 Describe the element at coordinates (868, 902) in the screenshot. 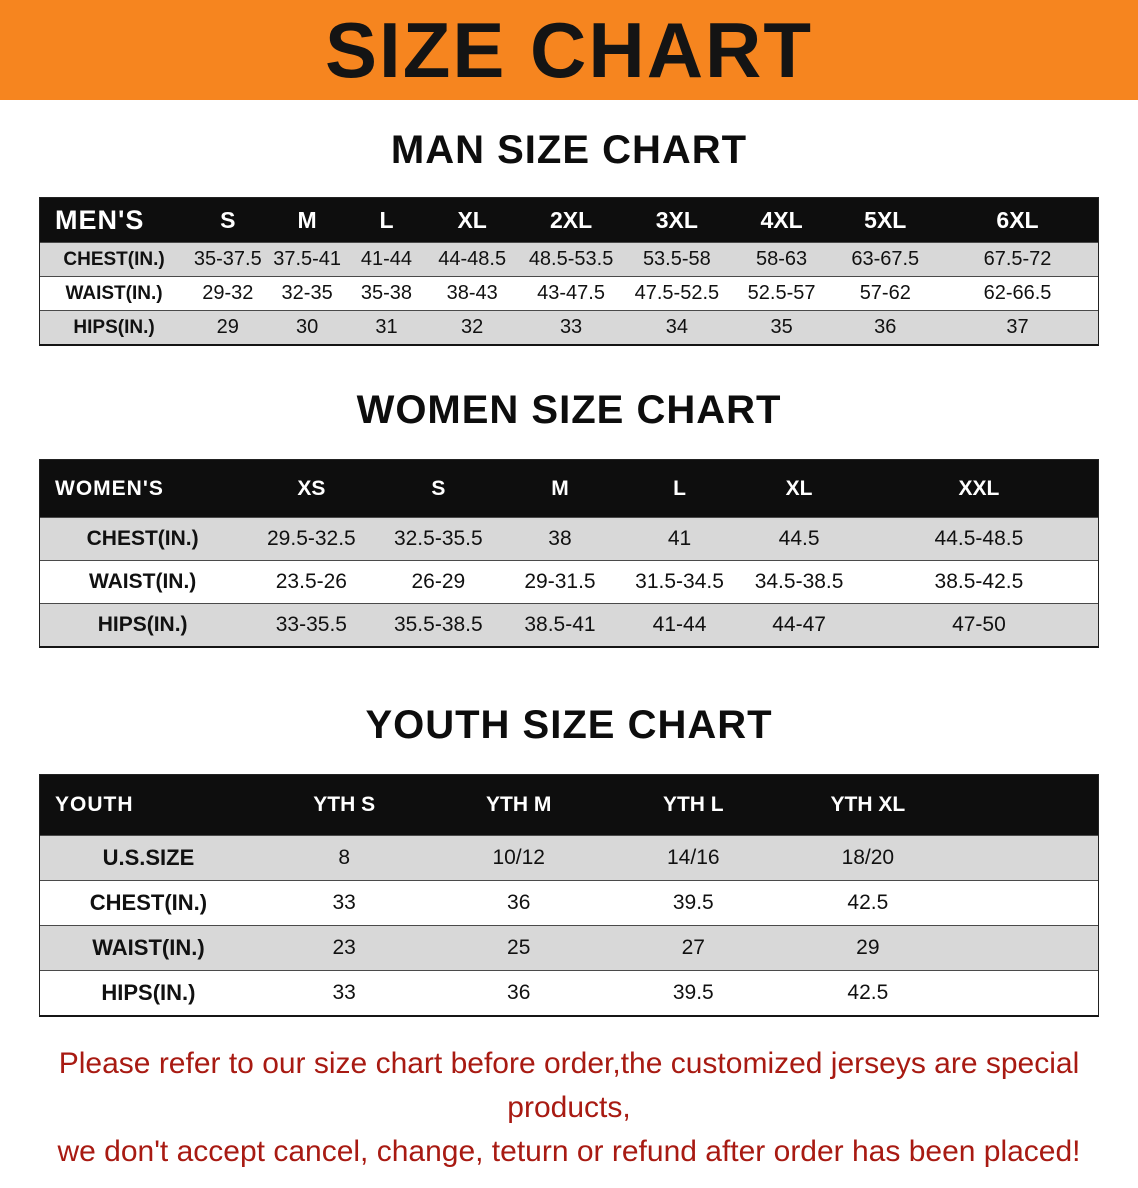

I see `measurement-value: 42.5` at that location.